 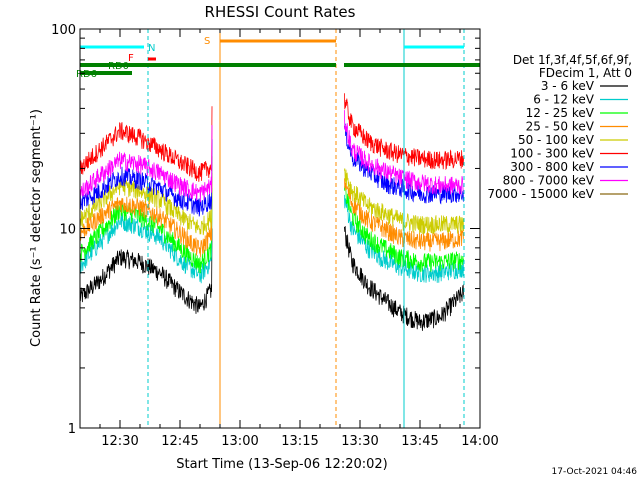 What do you see at coordinates (556, 140) in the screenshot?
I see `legend-entry: 50 - 100 keV` at bounding box center [556, 140].